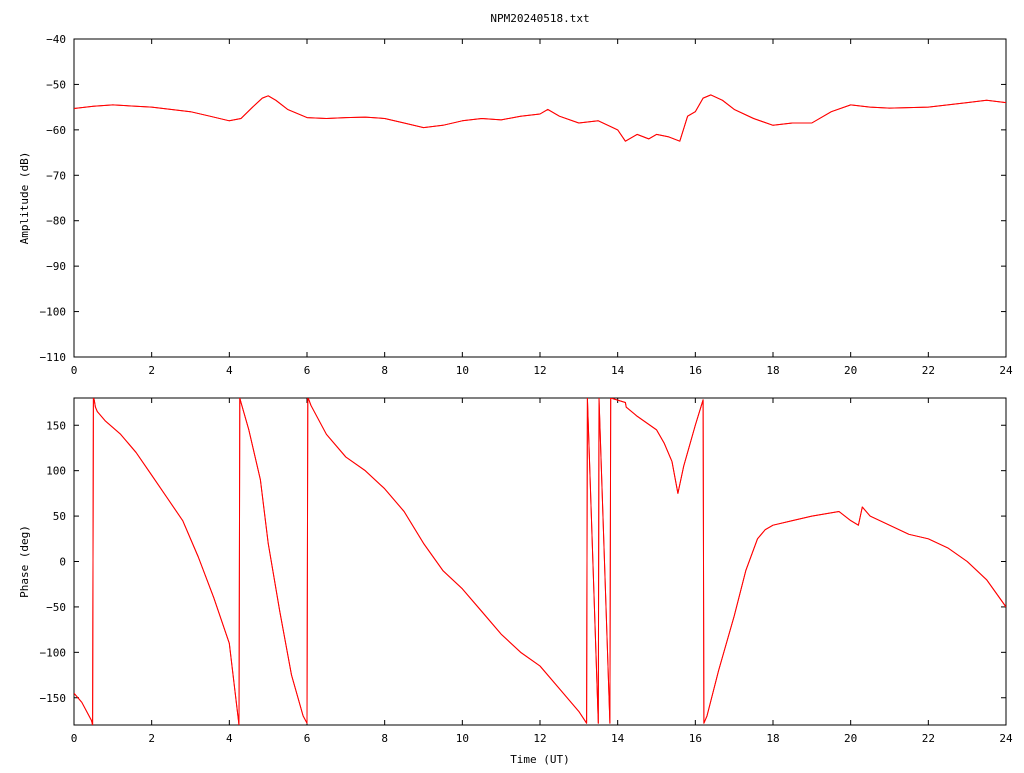 The image size is (1024, 773). Describe the element at coordinates (56, 221) in the screenshot. I see `y-tick-label: −80` at that location.